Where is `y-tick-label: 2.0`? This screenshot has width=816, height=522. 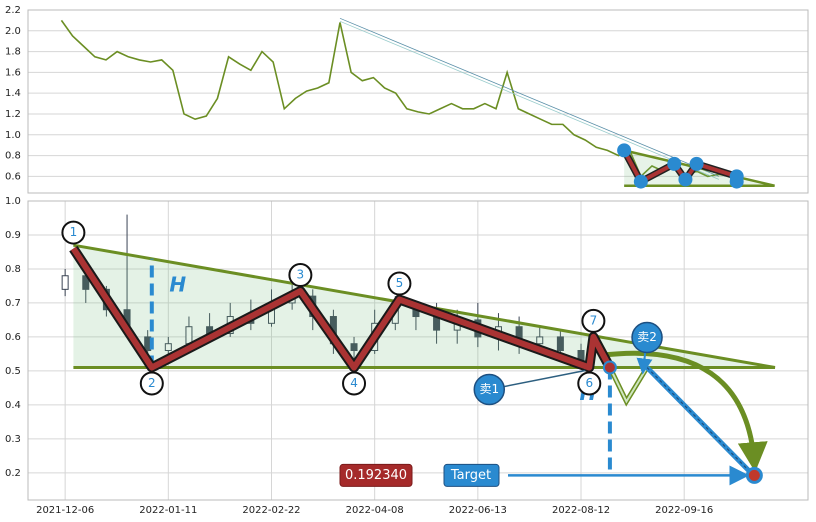 y-tick-label: 2.0 is located at coordinates (13, 31).